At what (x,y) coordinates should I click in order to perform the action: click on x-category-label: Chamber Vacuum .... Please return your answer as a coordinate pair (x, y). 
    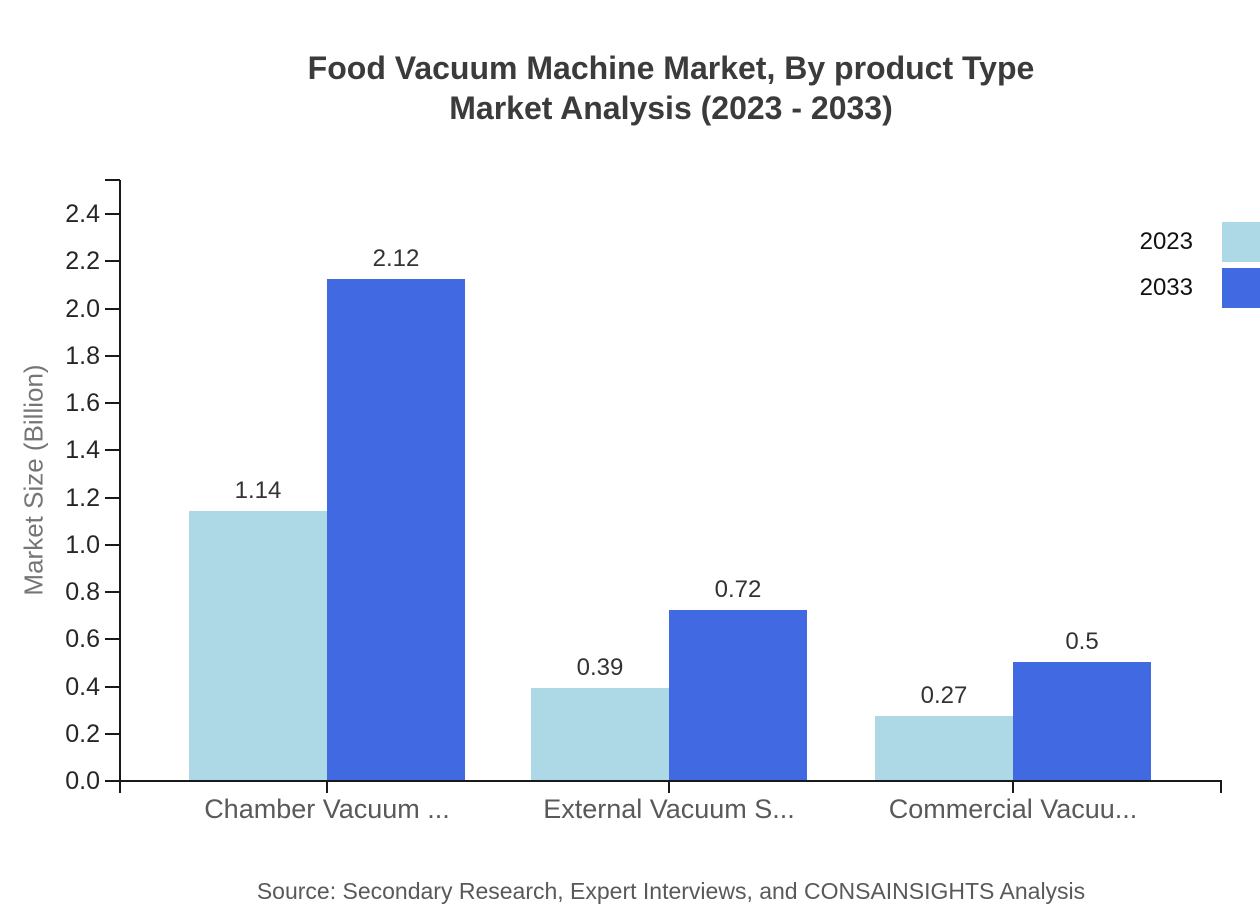
    Looking at the image, I should click on (327, 809).